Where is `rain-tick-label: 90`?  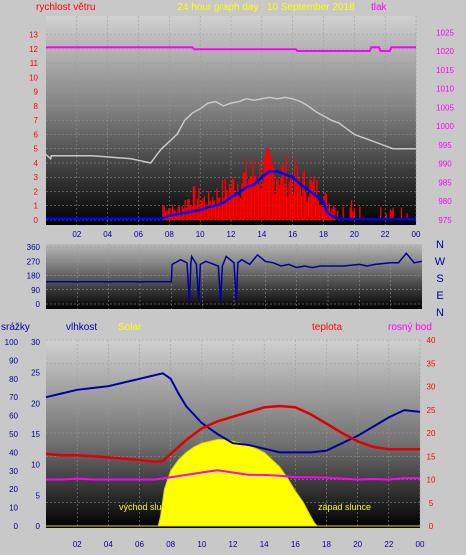 rain-tick-label: 90 is located at coordinates (13, 360).